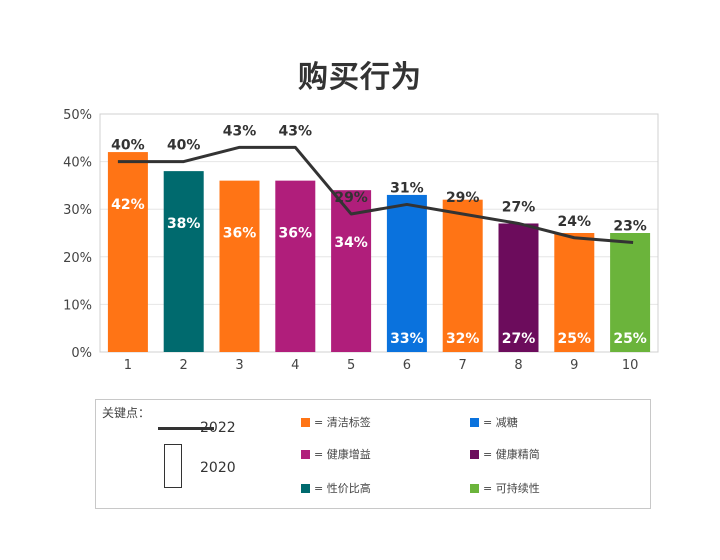  What do you see at coordinates (128, 365) in the screenshot?
I see `x-tick-label: 1` at bounding box center [128, 365].